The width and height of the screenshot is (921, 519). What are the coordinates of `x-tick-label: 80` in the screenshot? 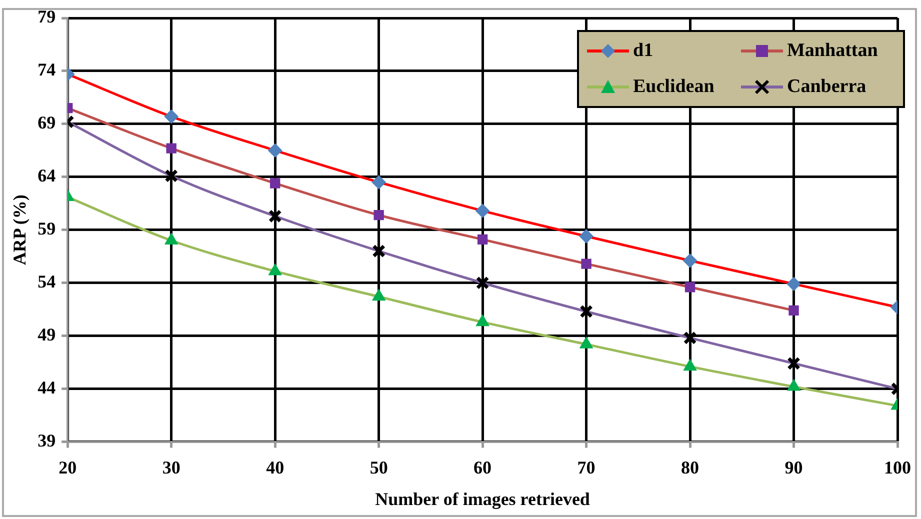 It's located at (690, 467).